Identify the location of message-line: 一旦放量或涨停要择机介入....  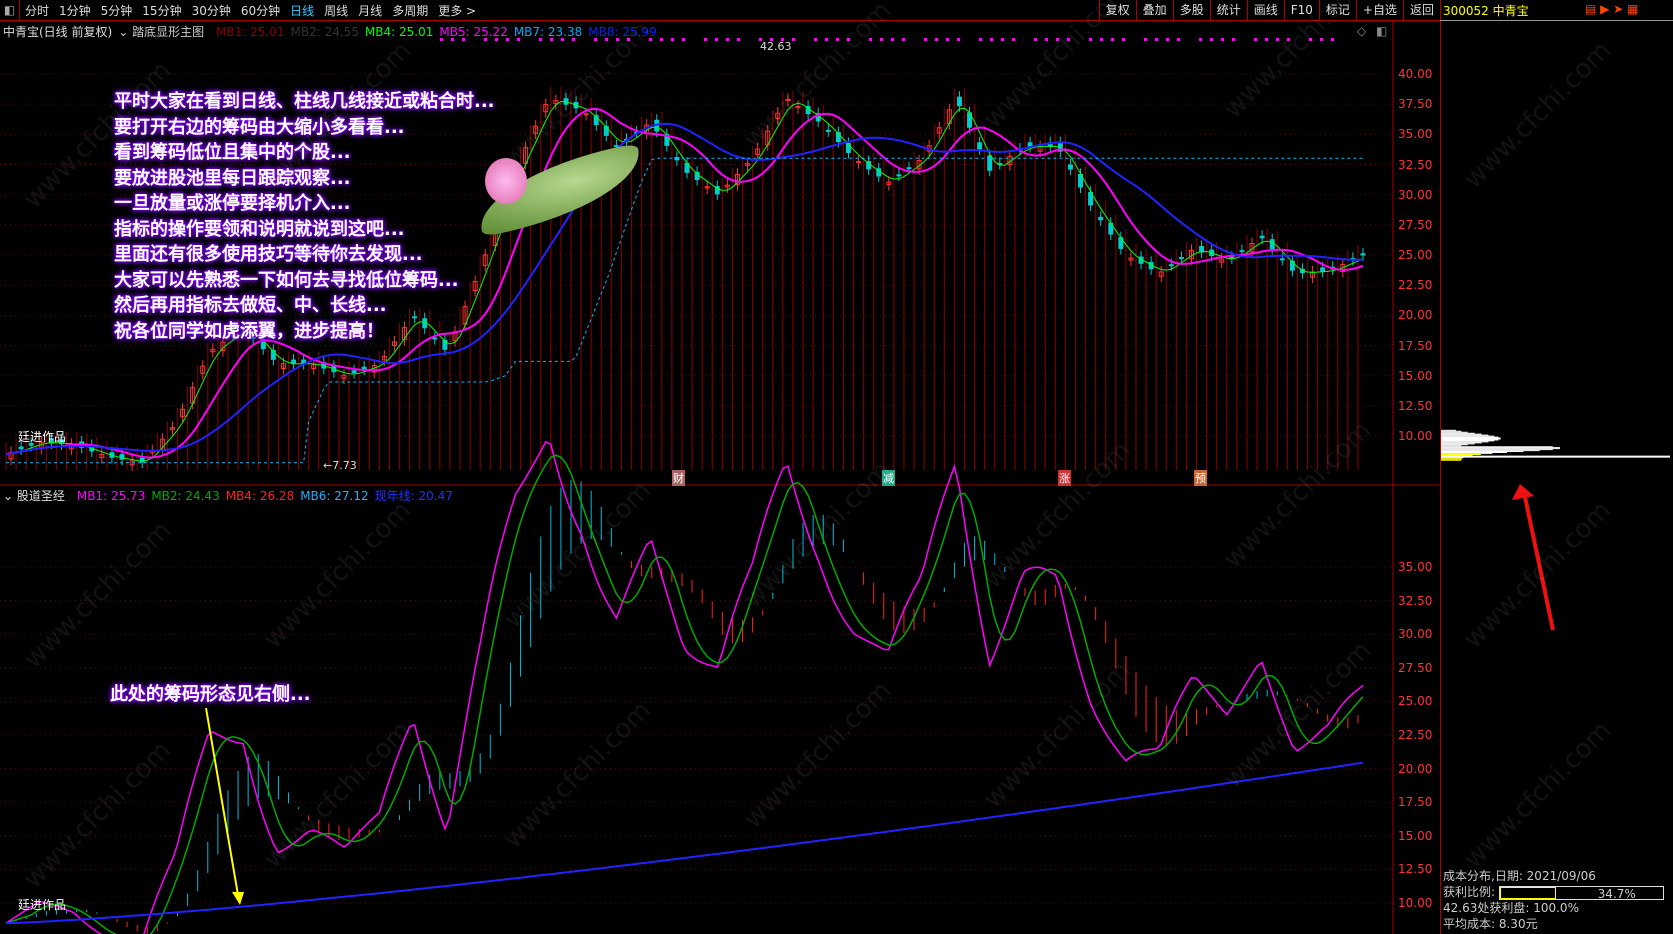
(232, 203).